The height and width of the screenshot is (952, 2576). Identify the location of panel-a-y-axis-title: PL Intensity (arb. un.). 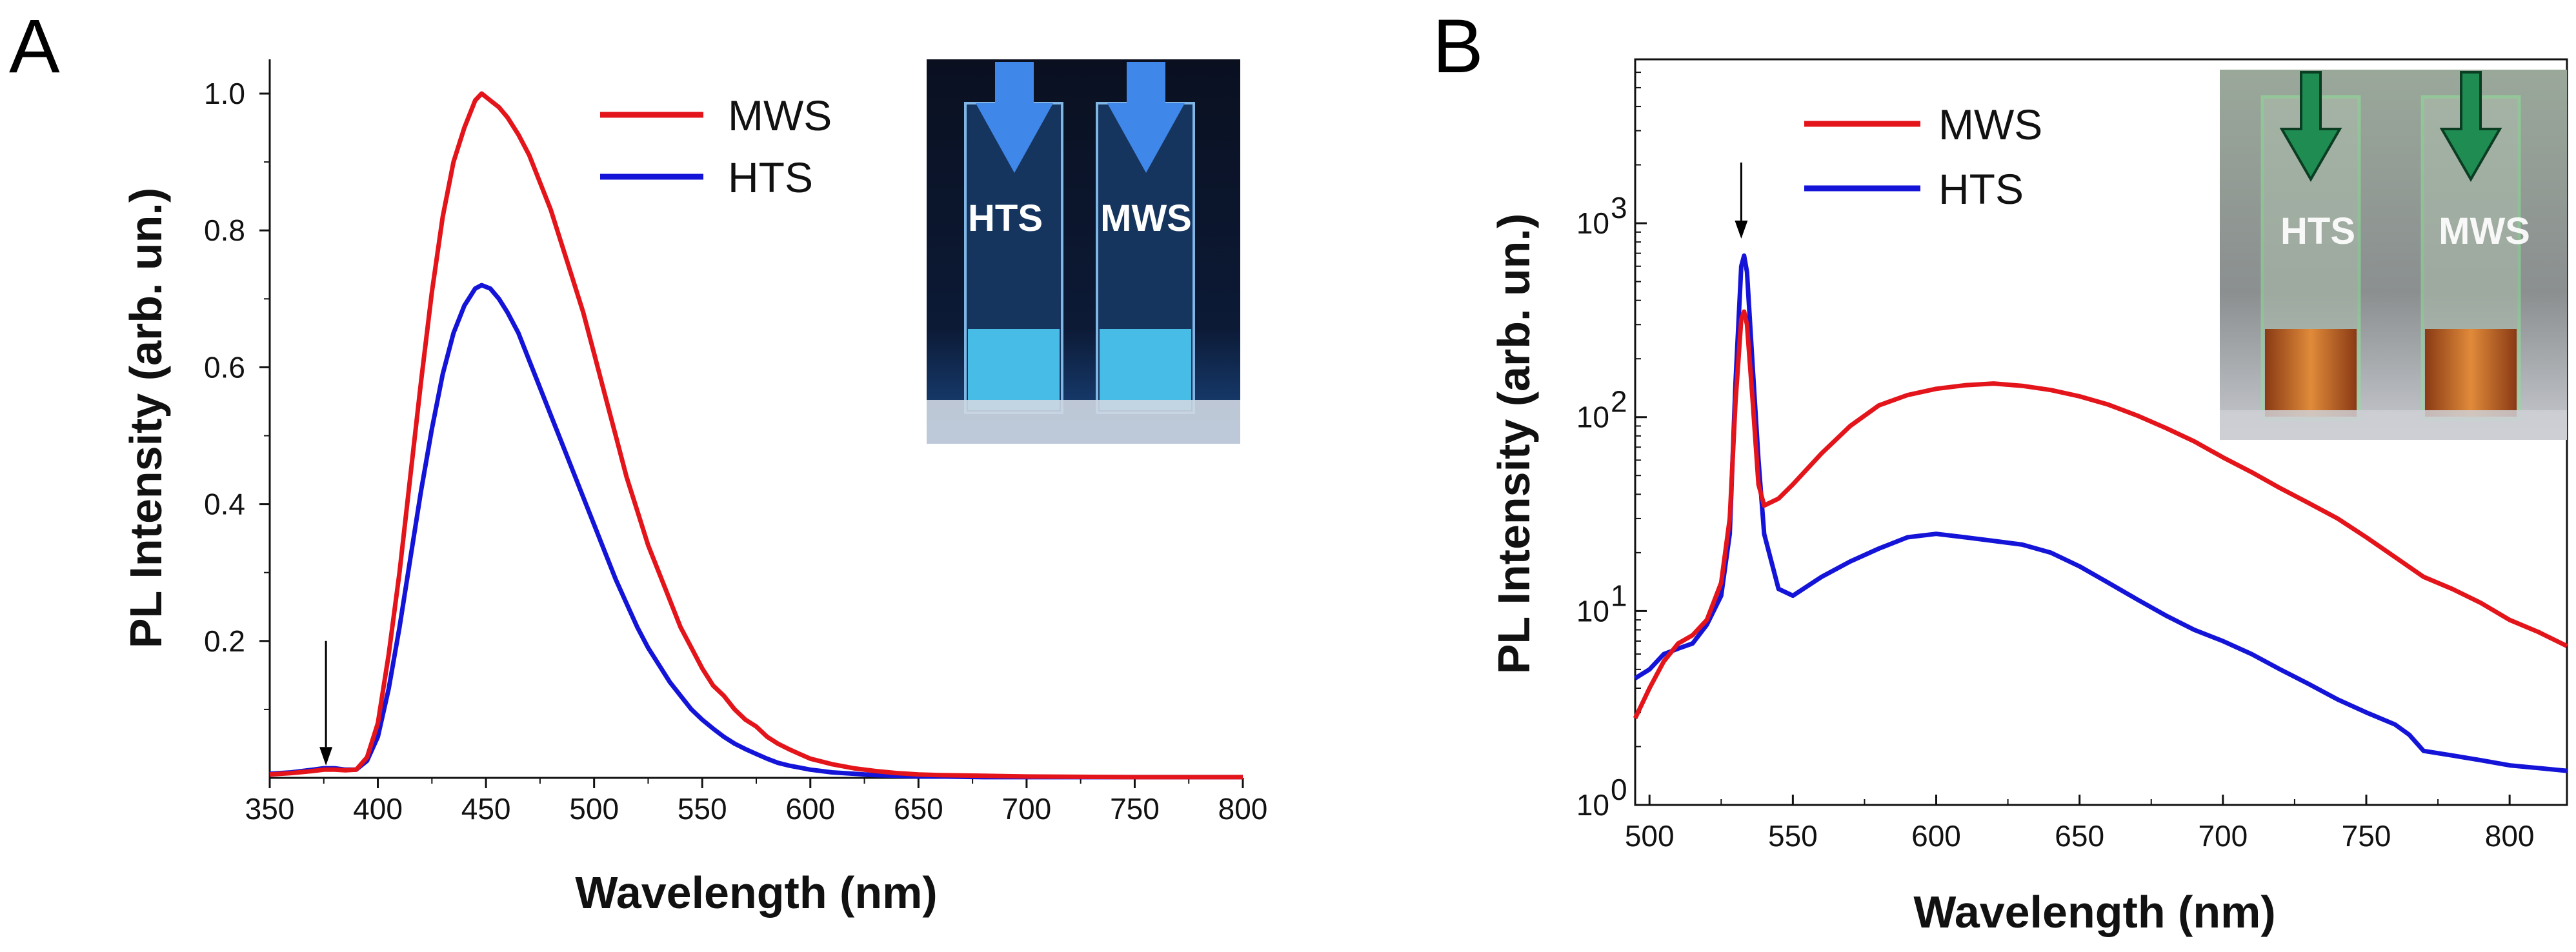
(146, 418).